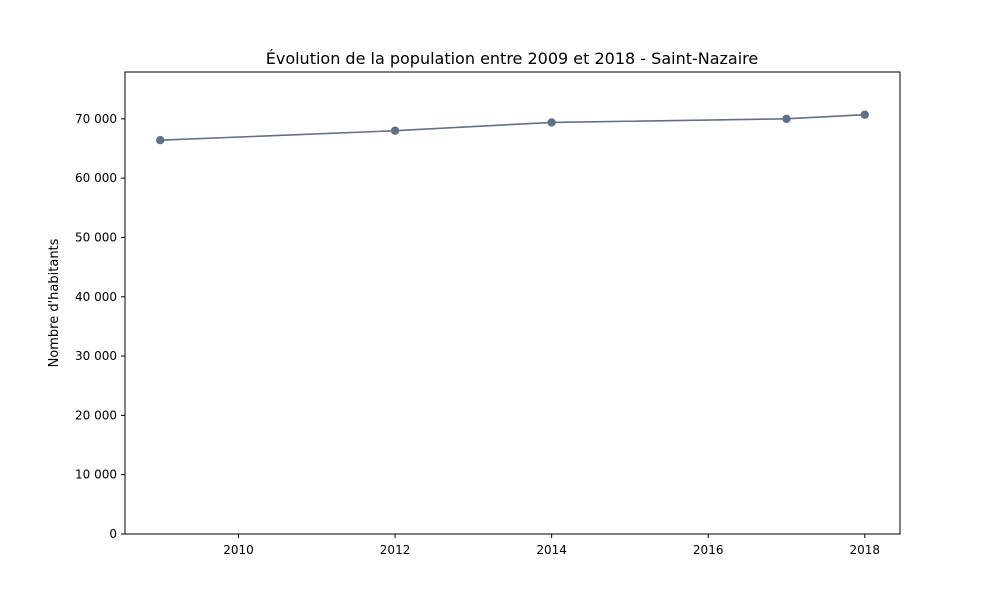  What do you see at coordinates (512, 127) in the screenshot?
I see `series-line` at bounding box center [512, 127].